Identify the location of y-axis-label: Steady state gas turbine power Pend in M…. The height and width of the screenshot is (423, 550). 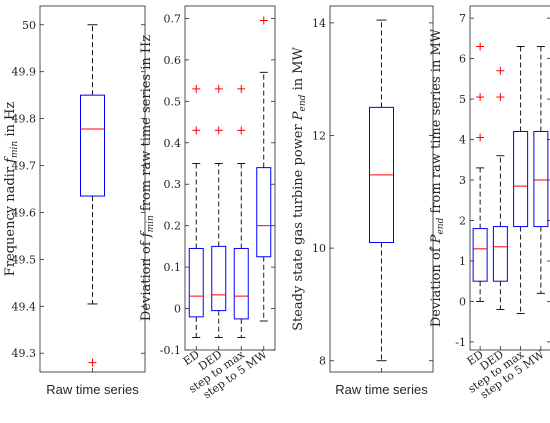
(299, 188).